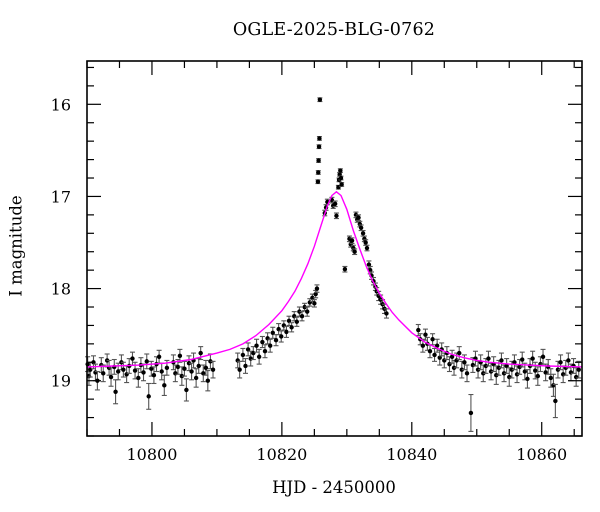 The image size is (600, 512). What do you see at coordinates (61, 104) in the screenshot?
I see `y-tick-label: 16` at bounding box center [61, 104].